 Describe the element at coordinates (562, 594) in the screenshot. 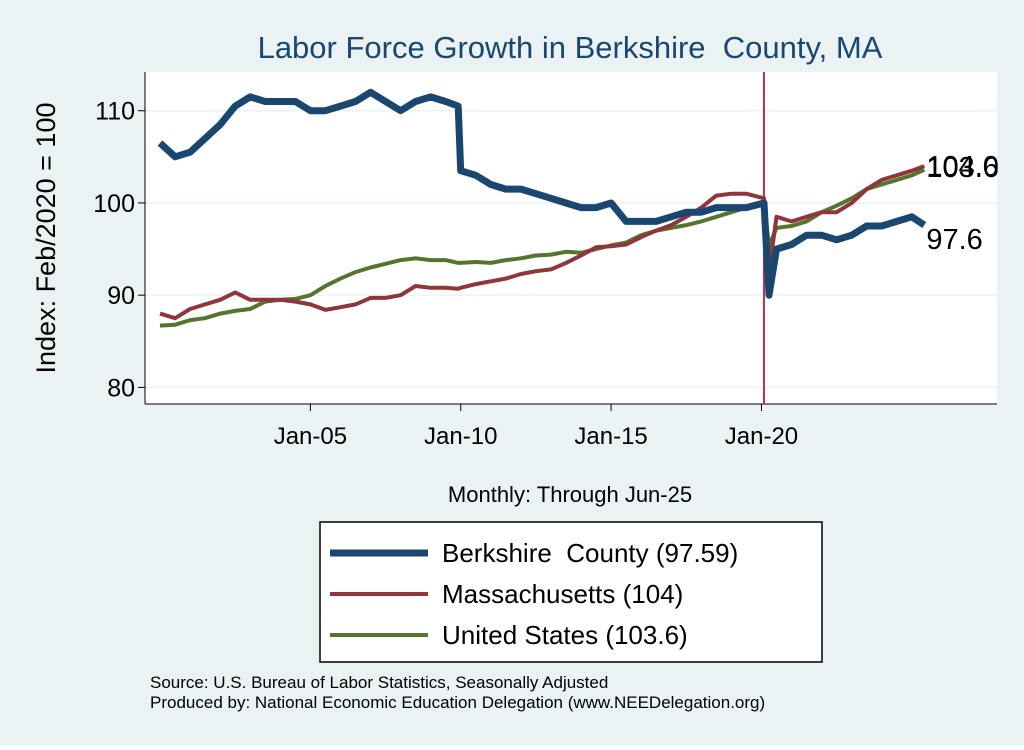

I see `legend-label: Massachusetts (104)` at that location.